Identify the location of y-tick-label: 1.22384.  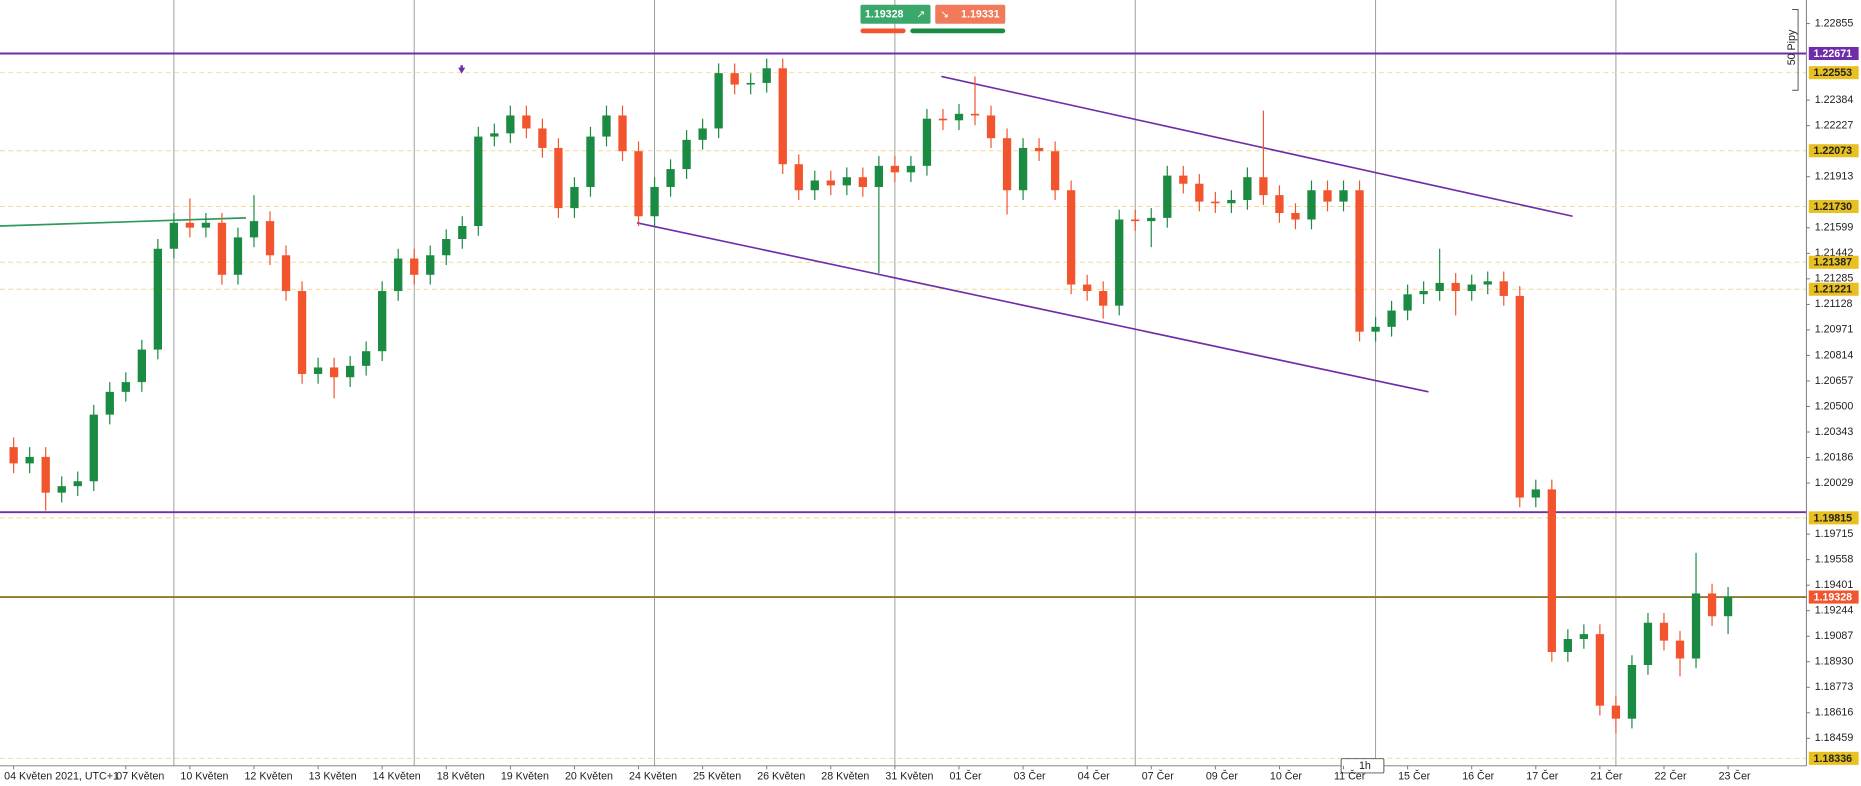
(1834, 100).